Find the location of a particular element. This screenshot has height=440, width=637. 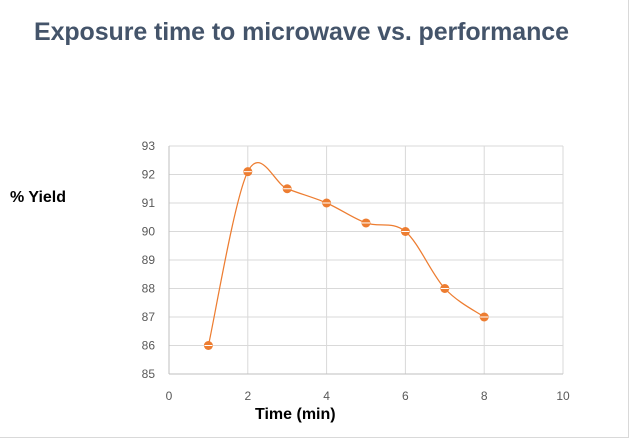

x-tick-label: 6 is located at coordinates (405, 396).